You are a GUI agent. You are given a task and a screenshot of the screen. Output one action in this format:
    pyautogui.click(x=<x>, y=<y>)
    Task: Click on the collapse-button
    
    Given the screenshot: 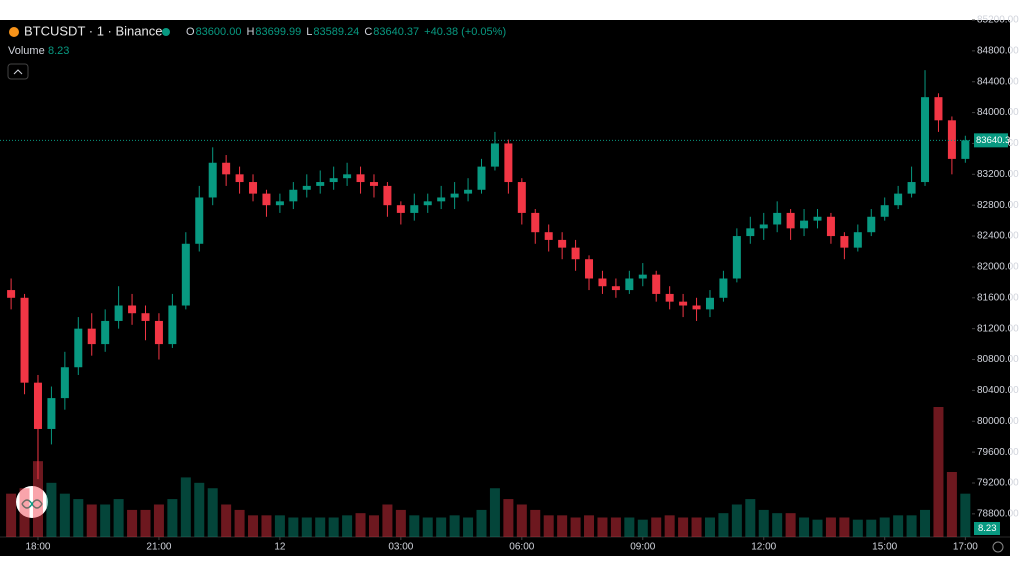 What is the action you would take?
    pyautogui.click(x=18, y=71)
    